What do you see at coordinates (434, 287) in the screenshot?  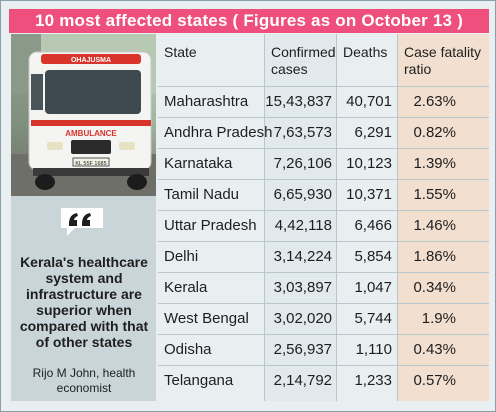 I see `cell-fatality: 0.34%` at bounding box center [434, 287].